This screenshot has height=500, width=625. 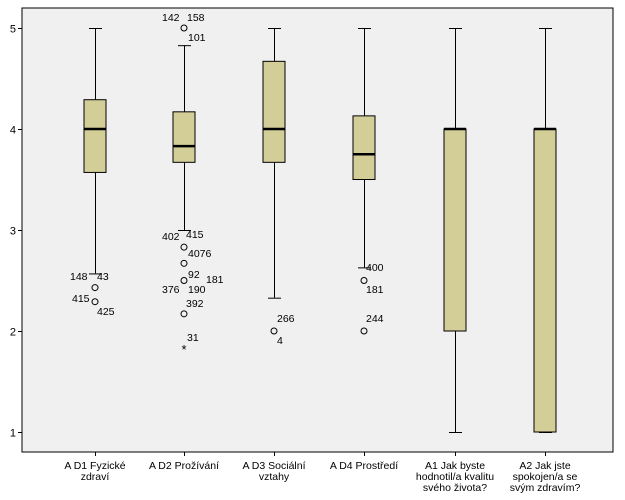 I want to click on extreme-point: *, so click(x=183, y=349).